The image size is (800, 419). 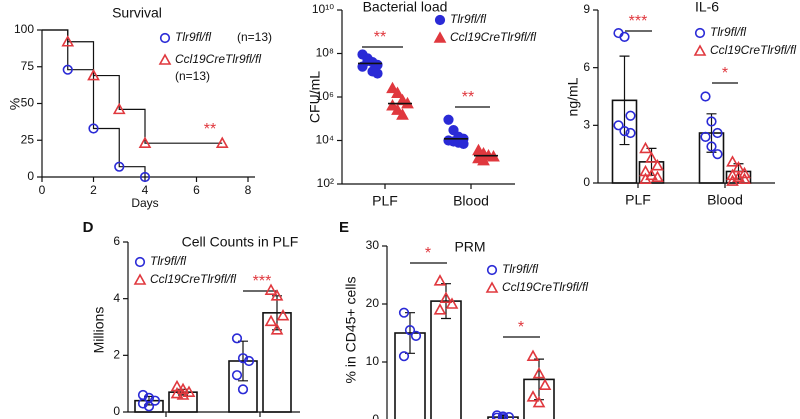 What do you see at coordinates (248, 190) in the screenshot?
I see `x-tick-label: 8` at bounding box center [248, 190].